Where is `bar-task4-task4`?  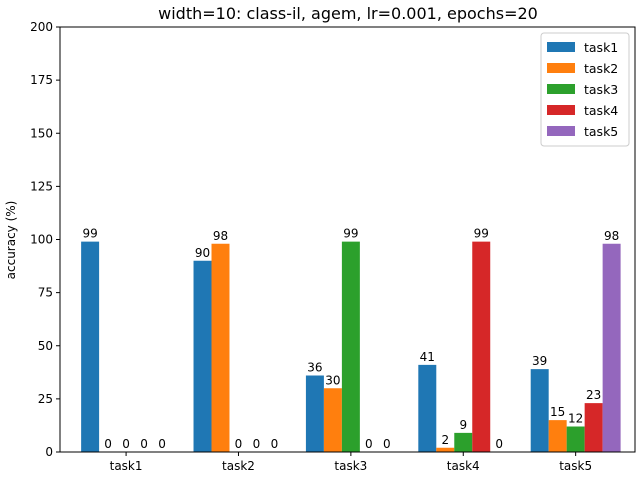 bar-task4-task4 is located at coordinates (481, 346).